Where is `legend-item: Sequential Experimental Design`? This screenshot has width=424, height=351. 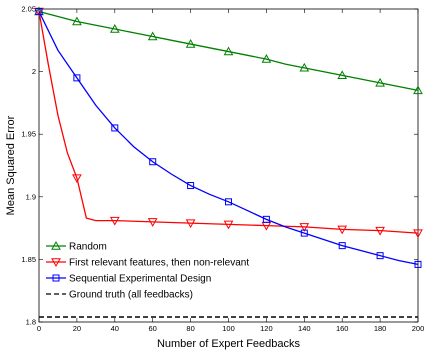 legend-item: Sequential Experimental Design is located at coordinates (128, 279).